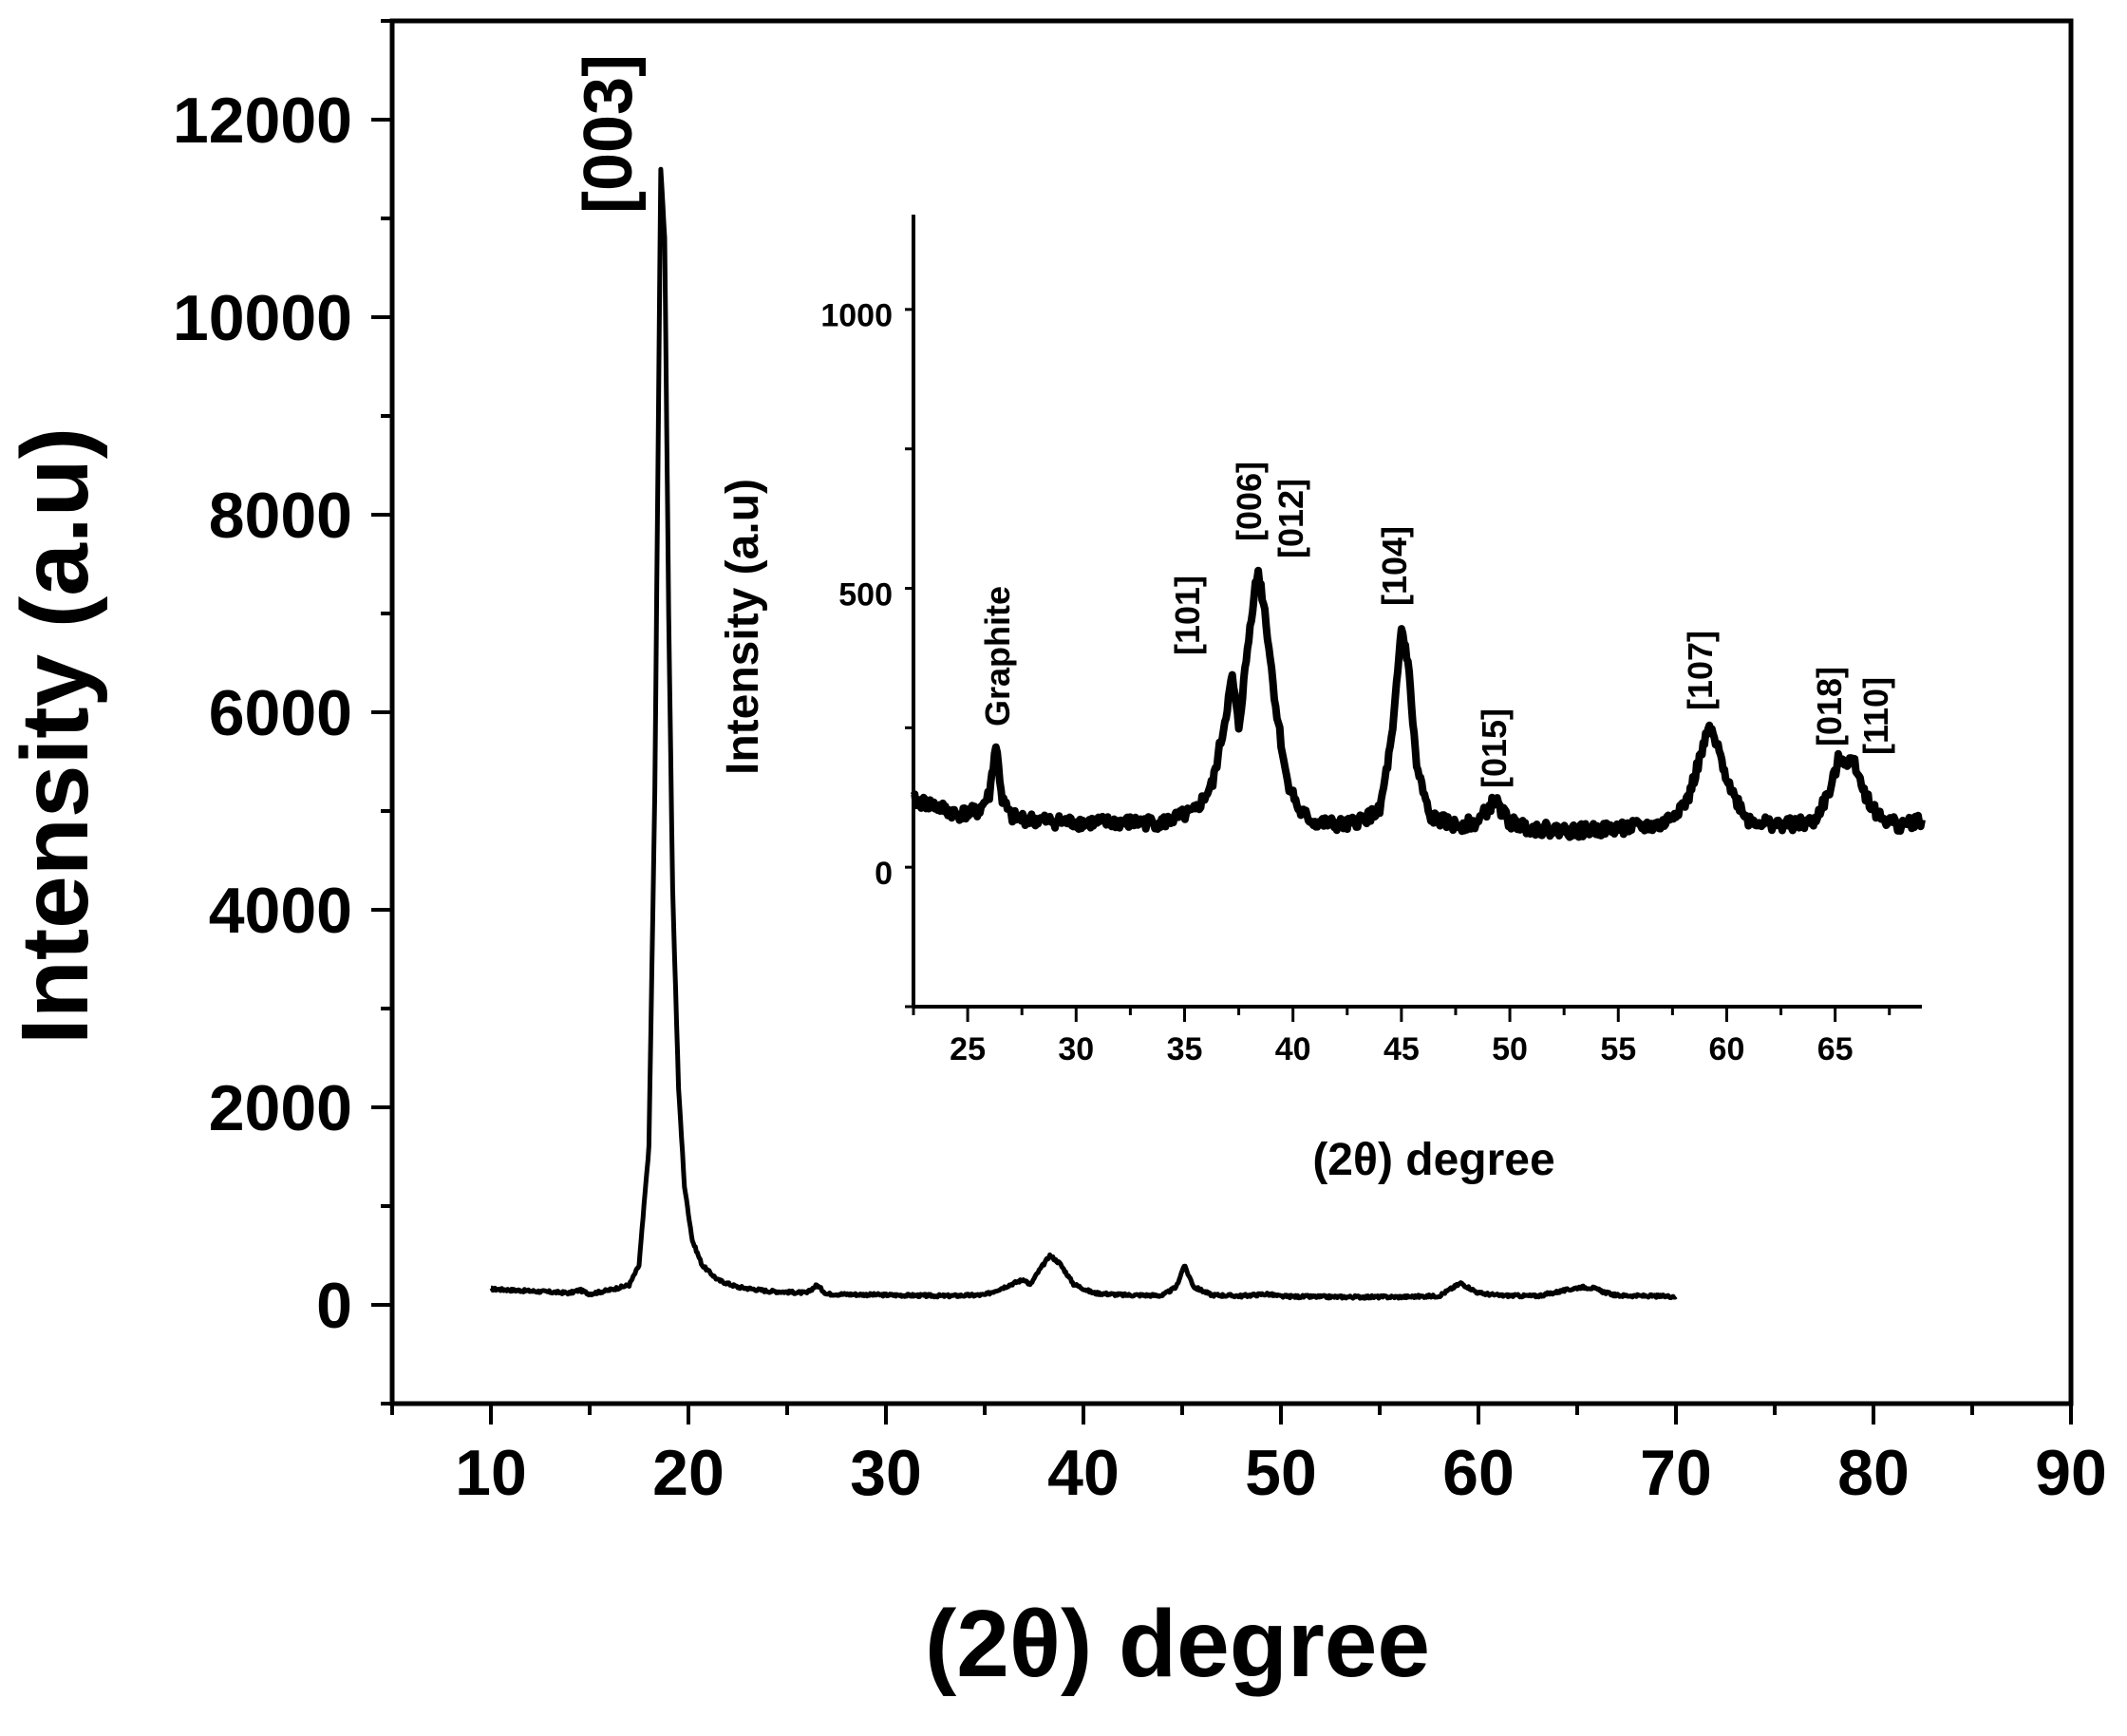 The height and width of the screenshot is (1736, 2127). Describe the element at coordinates (1618, 1049) in the screenshot. I see `inset-x-tick-label: 55` at that location.